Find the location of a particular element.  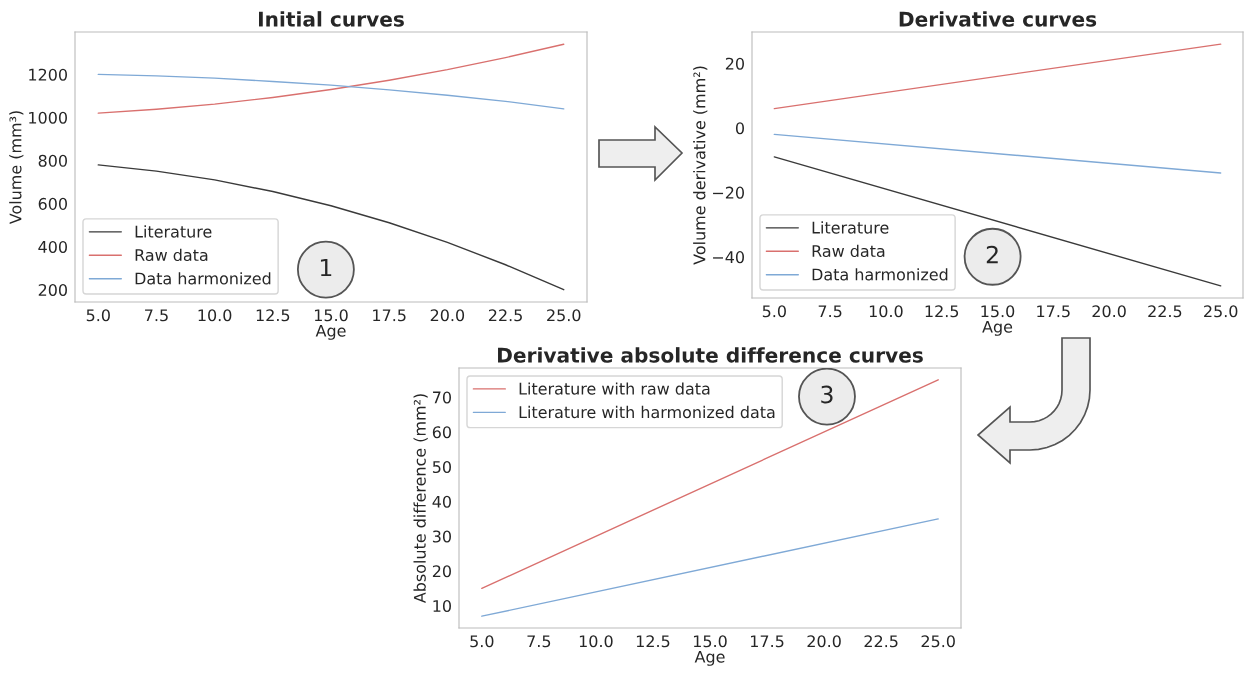

chart-title: Derivative absolute difference curves is located at coordinates (710, 355).